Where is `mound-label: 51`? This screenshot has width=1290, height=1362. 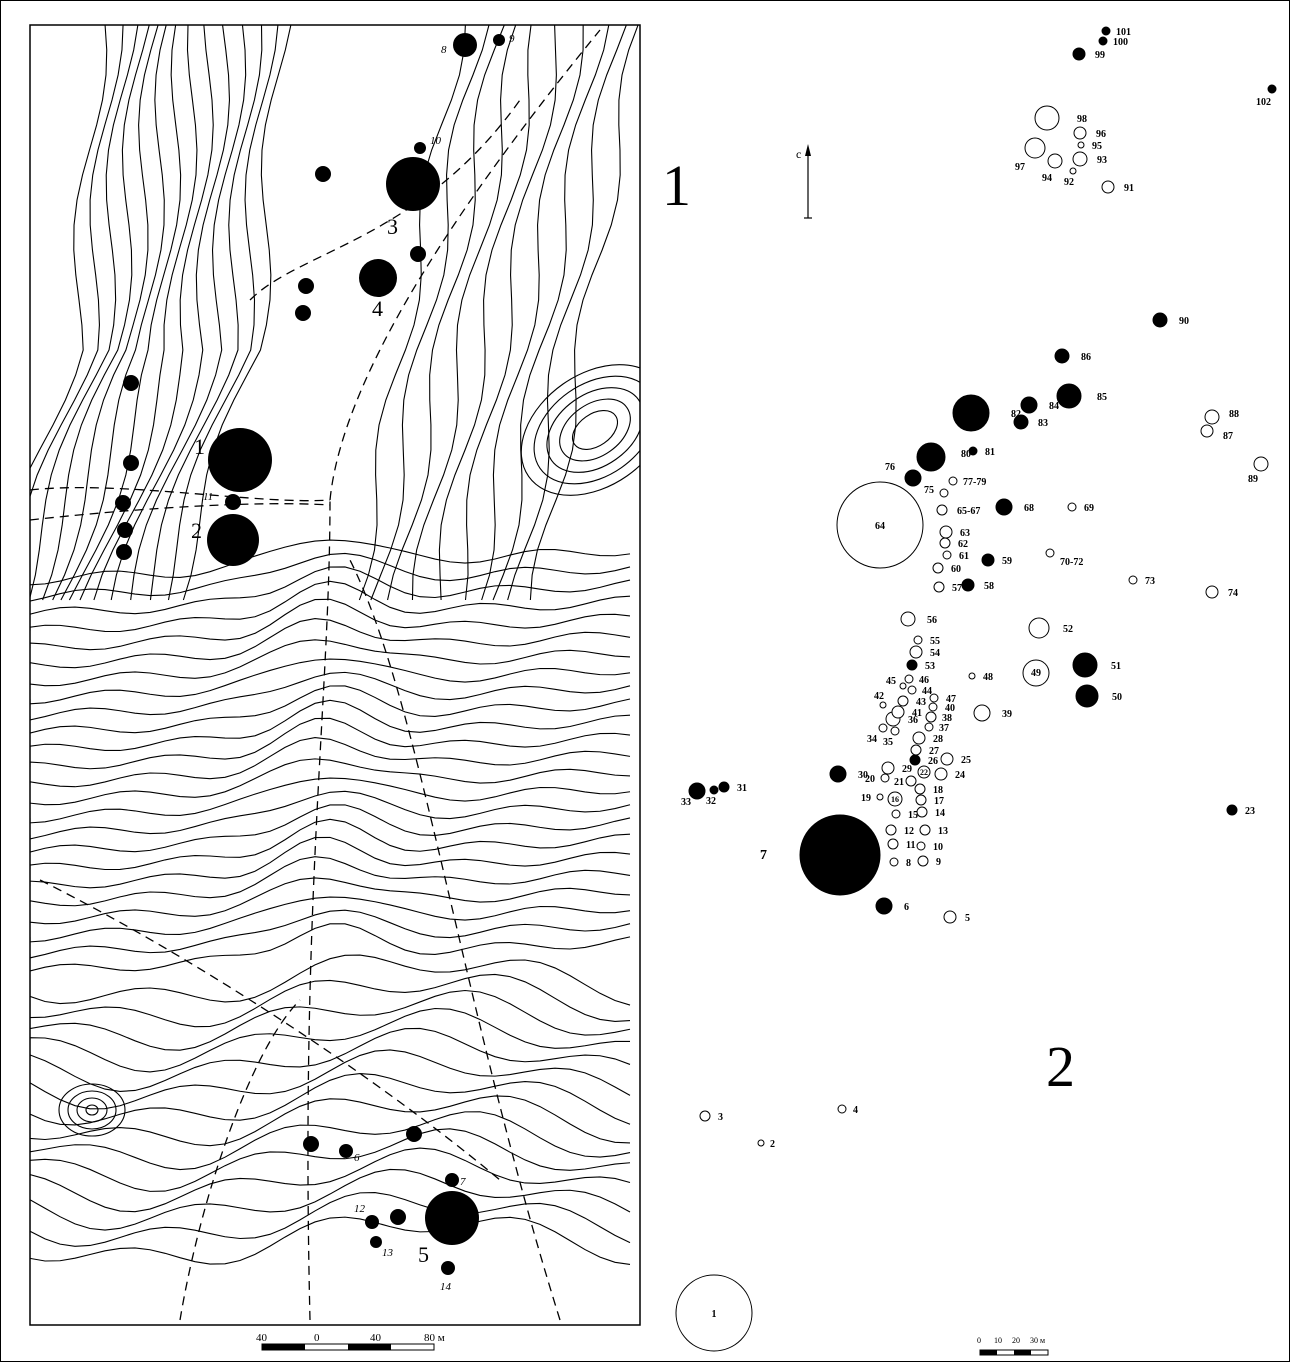
mound-label: 51 is located at coordinates (1116, 666).